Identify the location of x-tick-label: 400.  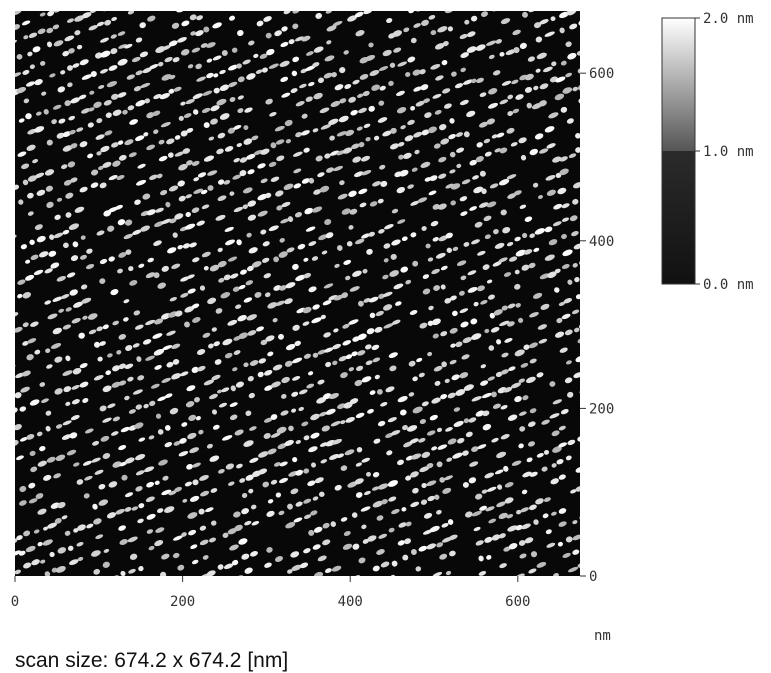
(350, 602).